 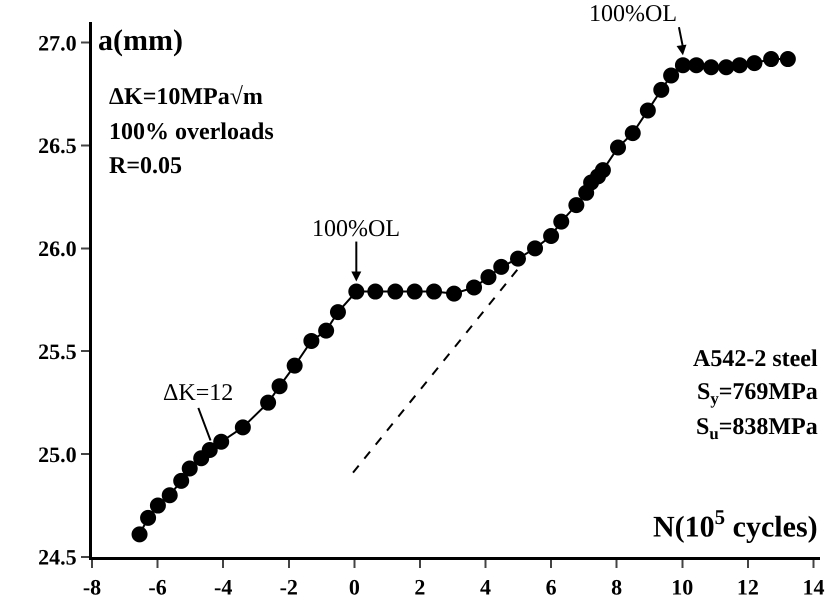 What do you see at coordinates (140, 40) in the screenshot?
I see `y-axis-title: a(mm)` at bounding box center [140, 40].